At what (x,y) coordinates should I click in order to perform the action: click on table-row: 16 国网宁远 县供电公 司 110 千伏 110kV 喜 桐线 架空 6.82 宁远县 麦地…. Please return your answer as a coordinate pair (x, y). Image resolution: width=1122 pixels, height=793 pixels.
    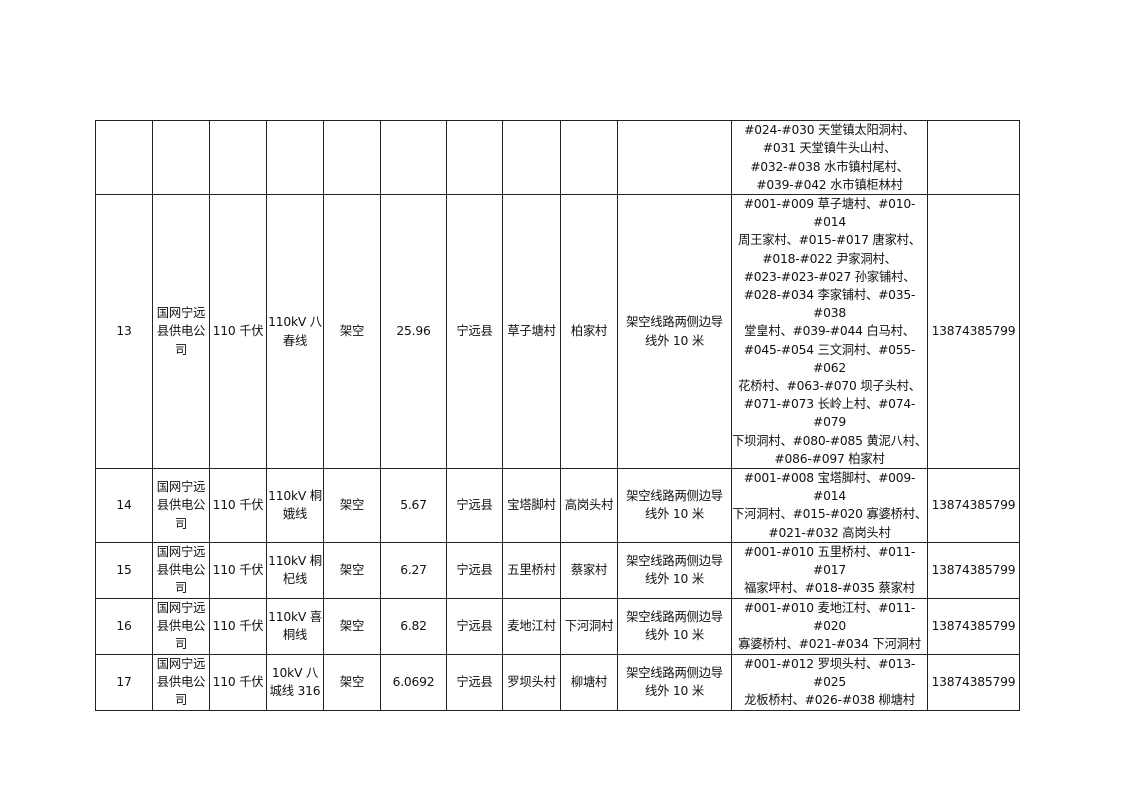
    Looking at the image, I should click on (557, 626).